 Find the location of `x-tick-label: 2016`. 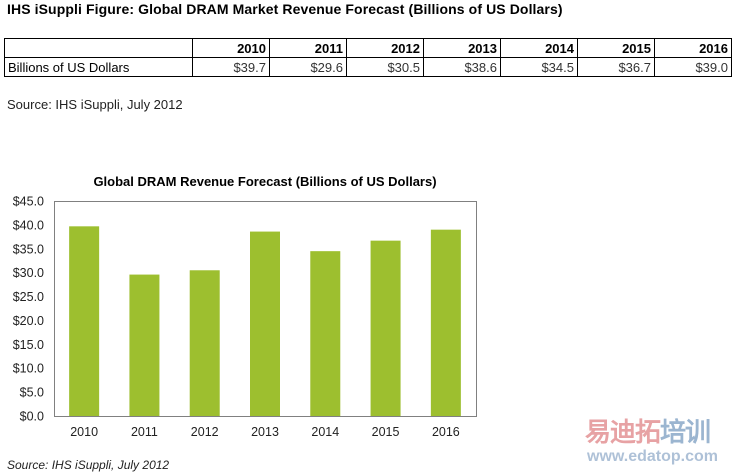

x-tick-label: 2016 is located at coordinates (446, 432).